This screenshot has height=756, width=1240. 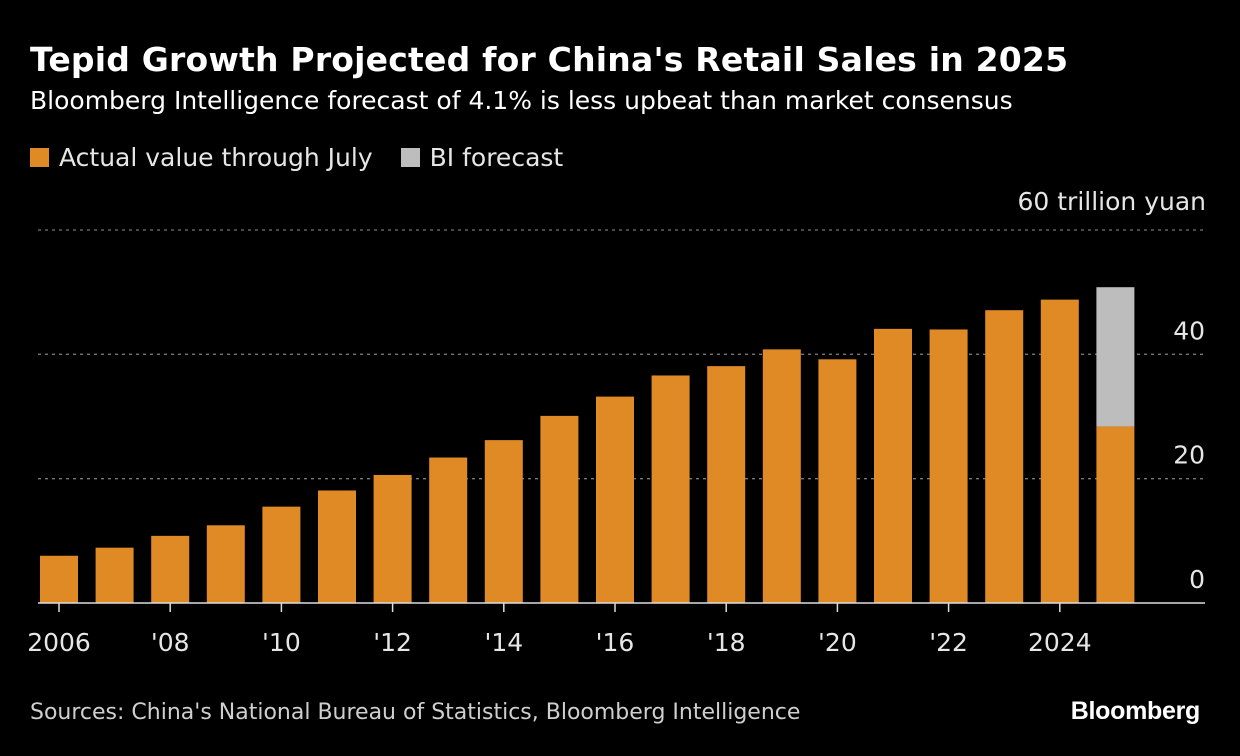 What do you see at coordinates (1197, 579) in the screenshot?
I see `y-tick-label-0: 0` at bounding box center [1197, 579].